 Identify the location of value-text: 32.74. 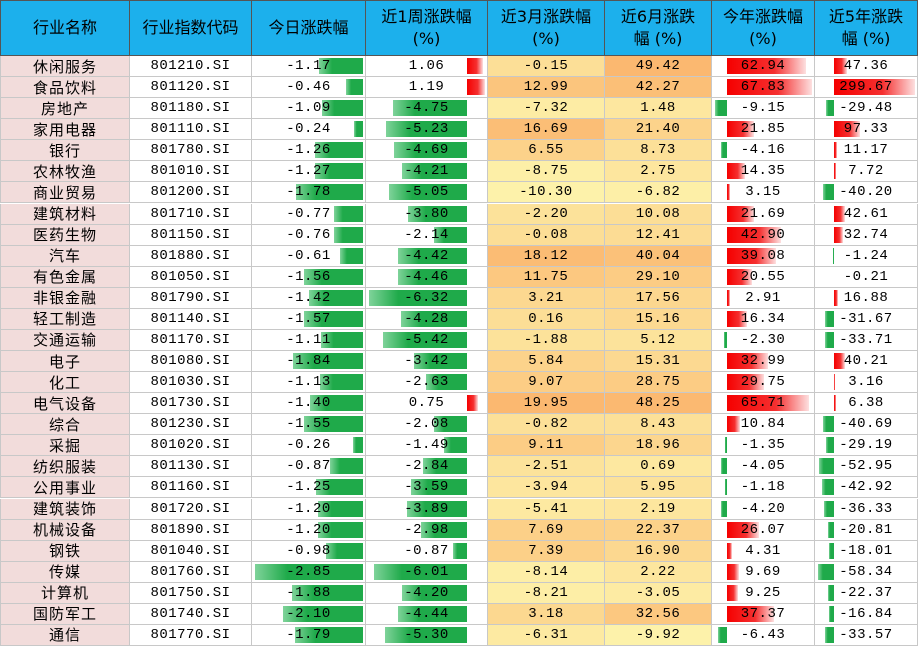
(866, 234).